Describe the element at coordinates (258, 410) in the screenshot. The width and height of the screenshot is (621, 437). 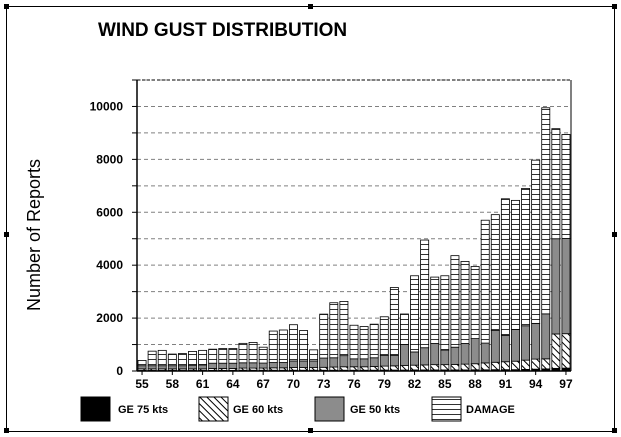
I see `legend-label-ge60: GE 60 kts` at that location.